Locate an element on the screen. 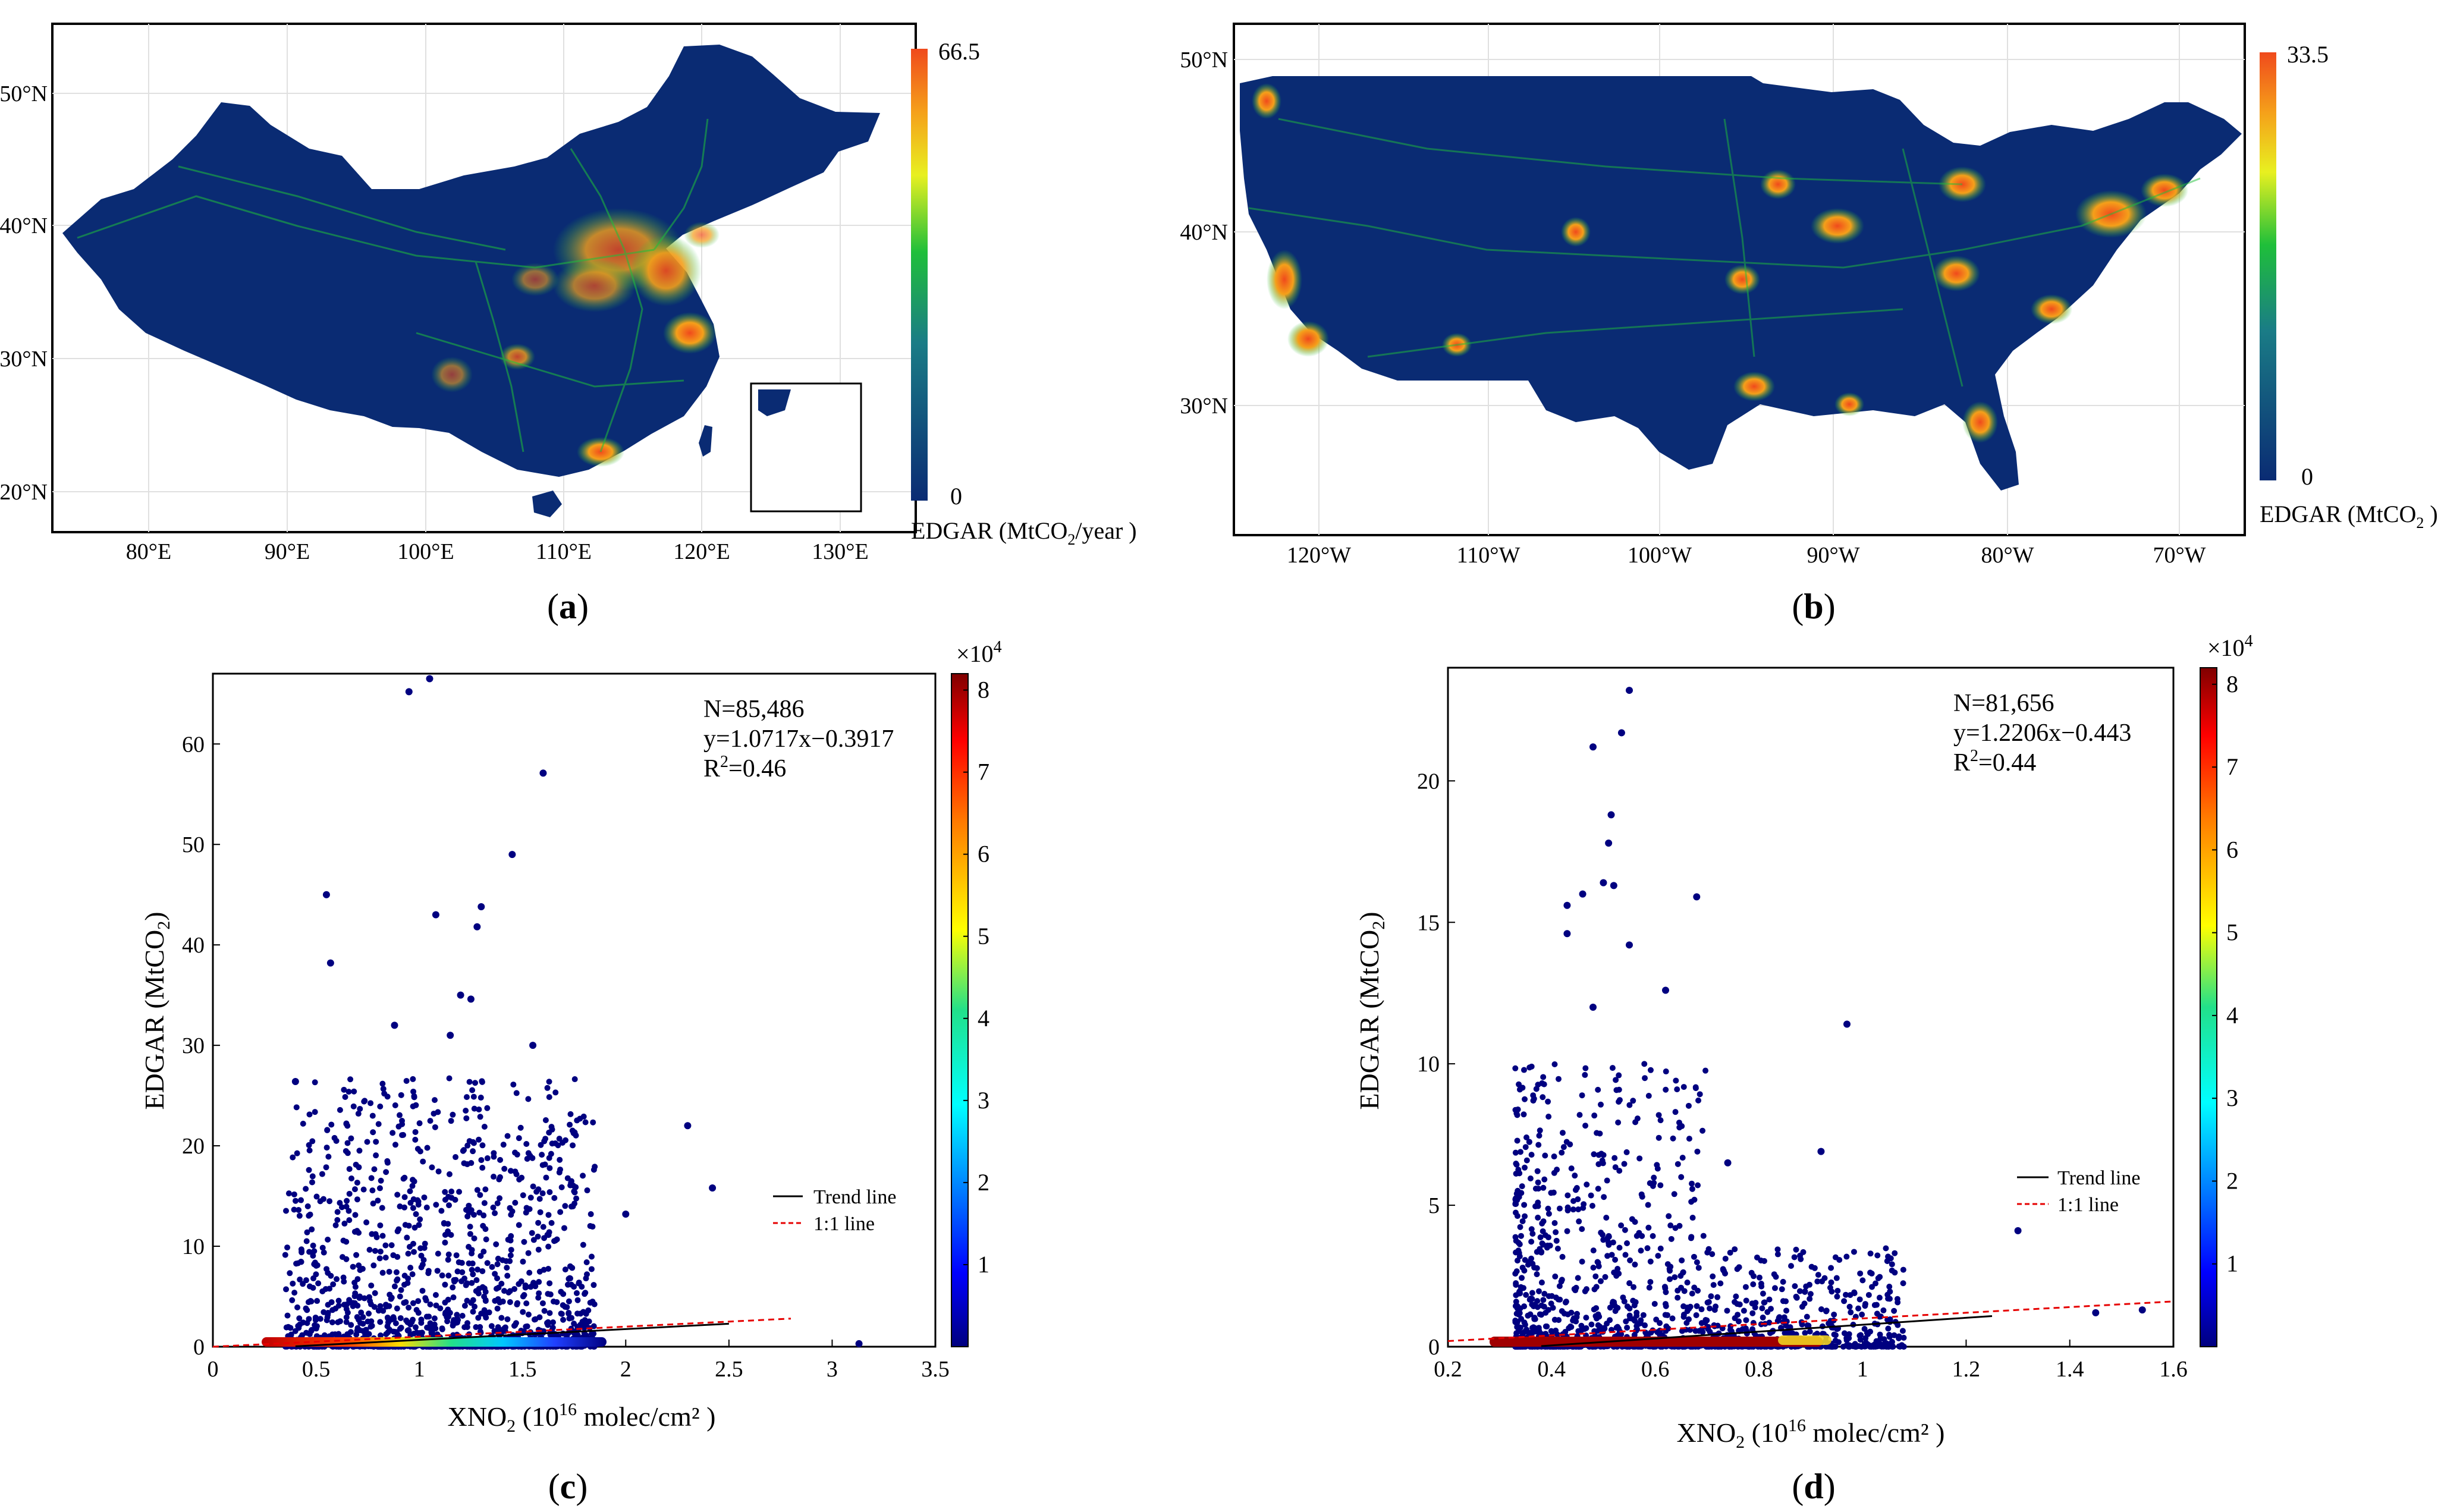  lat-tick: 30°N is located at coordinates (1204, 406).